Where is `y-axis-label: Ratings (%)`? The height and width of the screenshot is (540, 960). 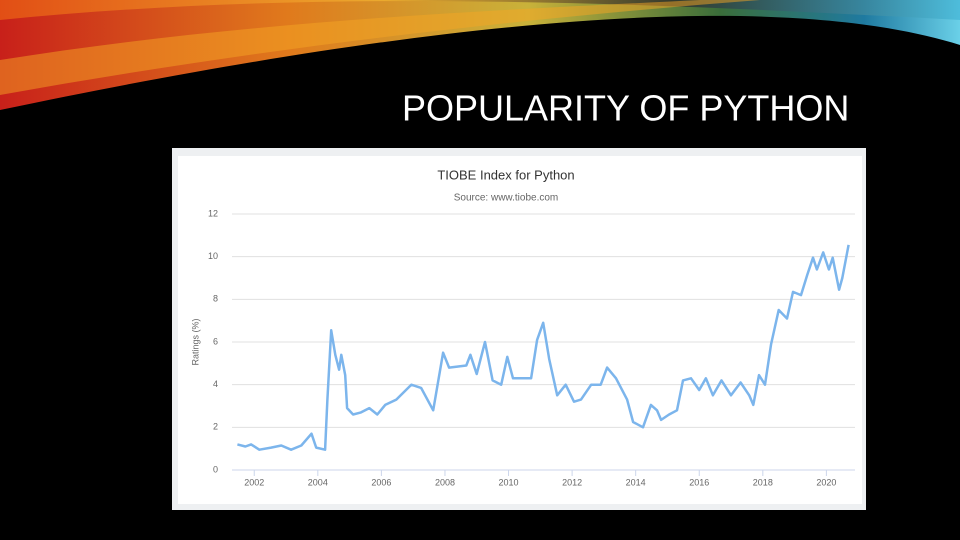 y-axis-label: Ratings (%) is located at coordinates (195, 341).